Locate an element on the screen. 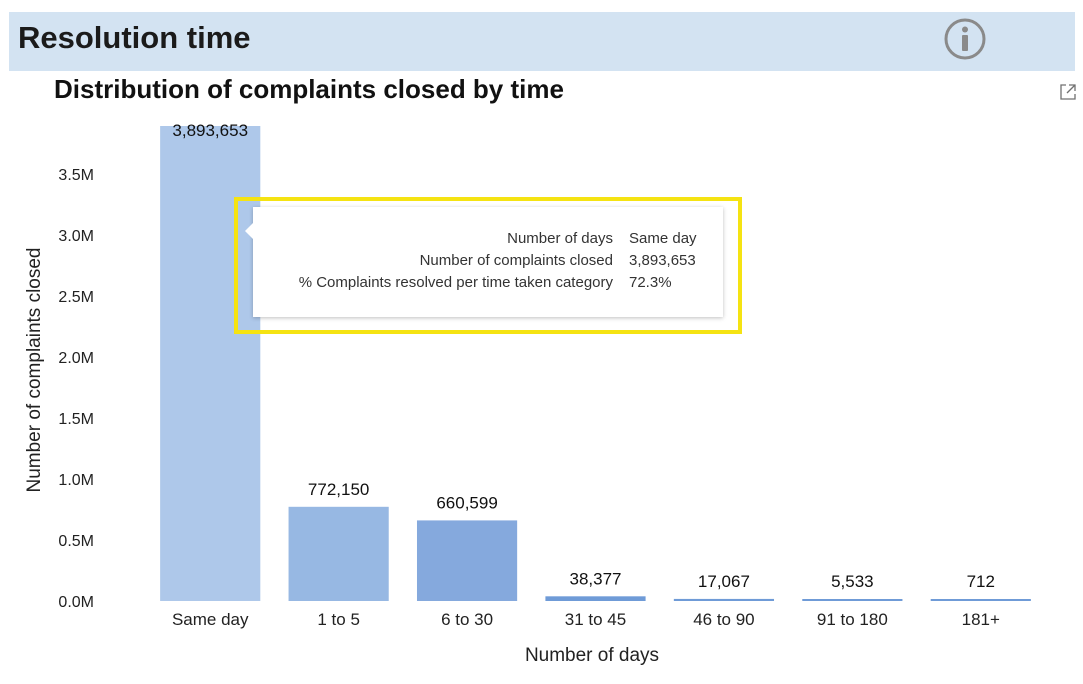 The height and width of the screenshot is (684, 1083). y-tick-label: 1.5M is located at coordinates (76, 419).